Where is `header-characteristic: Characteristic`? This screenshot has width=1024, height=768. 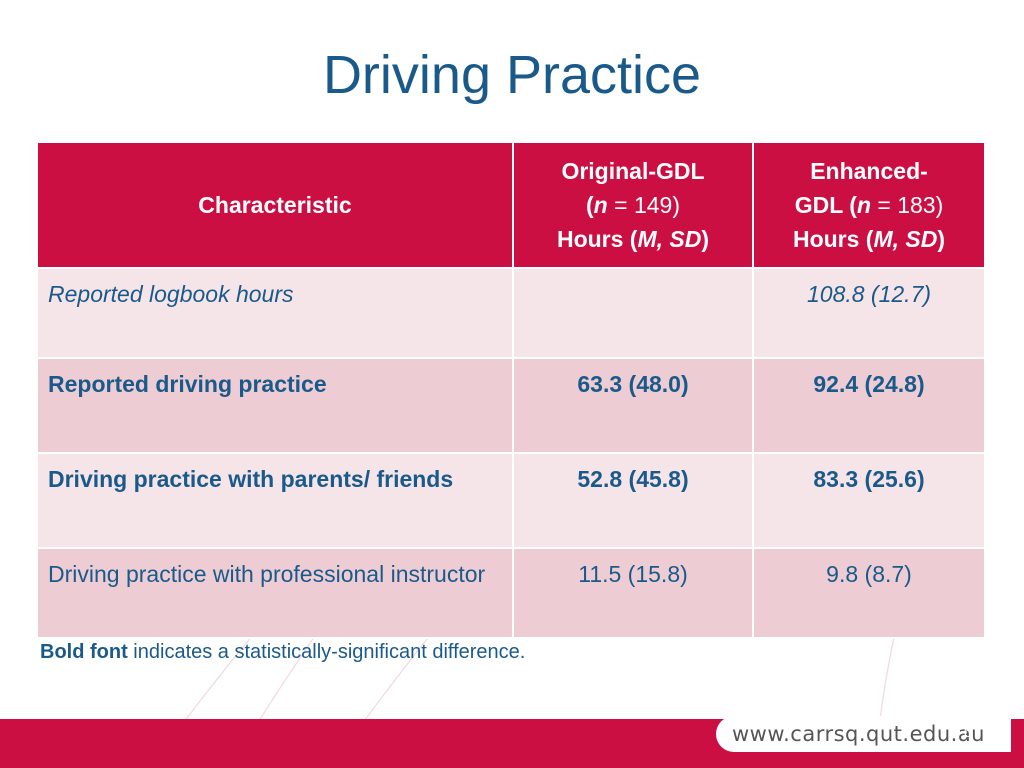
header-characteristic: Characteristic is located at coordinates (275, 205).